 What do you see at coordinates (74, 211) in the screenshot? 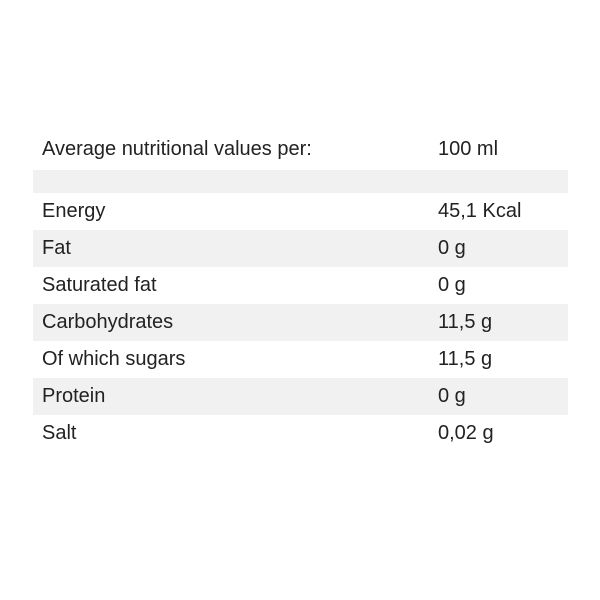
I see `nutrient-name: Energy` at bounding box center [74, 211].